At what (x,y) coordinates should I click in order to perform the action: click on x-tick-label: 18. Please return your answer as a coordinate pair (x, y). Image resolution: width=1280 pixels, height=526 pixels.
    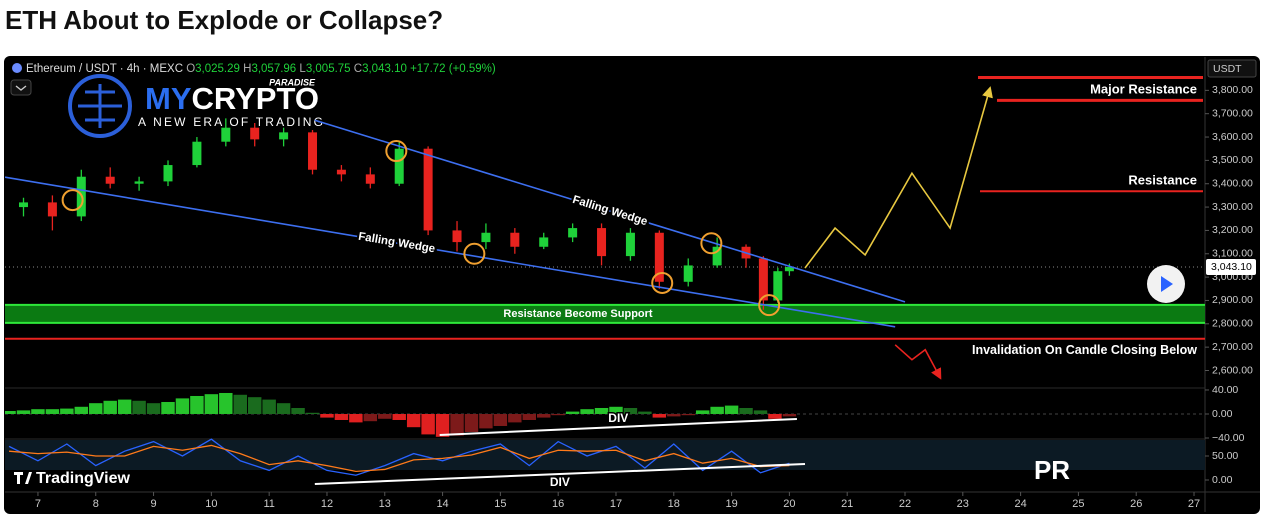
    Looking at the image, I should click on (674, 504).